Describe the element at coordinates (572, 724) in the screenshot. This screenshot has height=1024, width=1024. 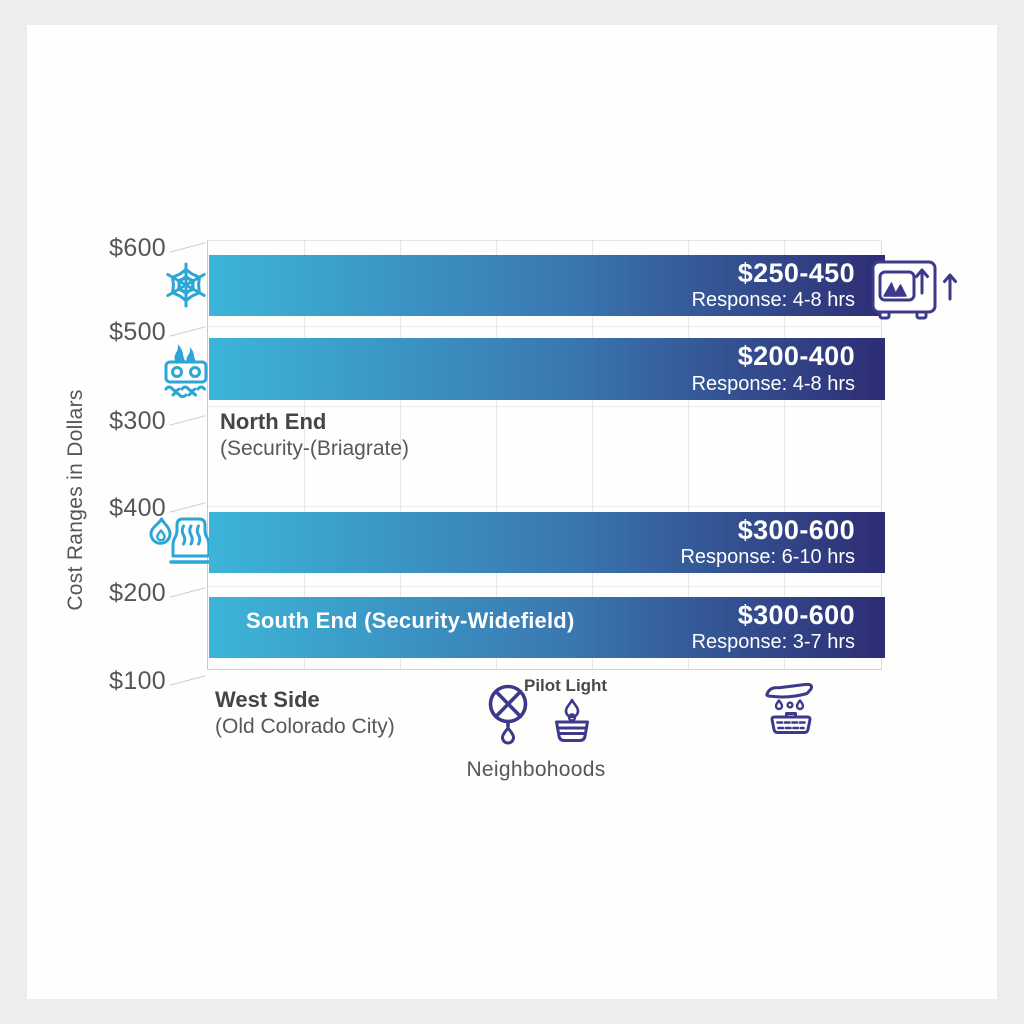
I see `pilot-light-burner-icon` at that location.